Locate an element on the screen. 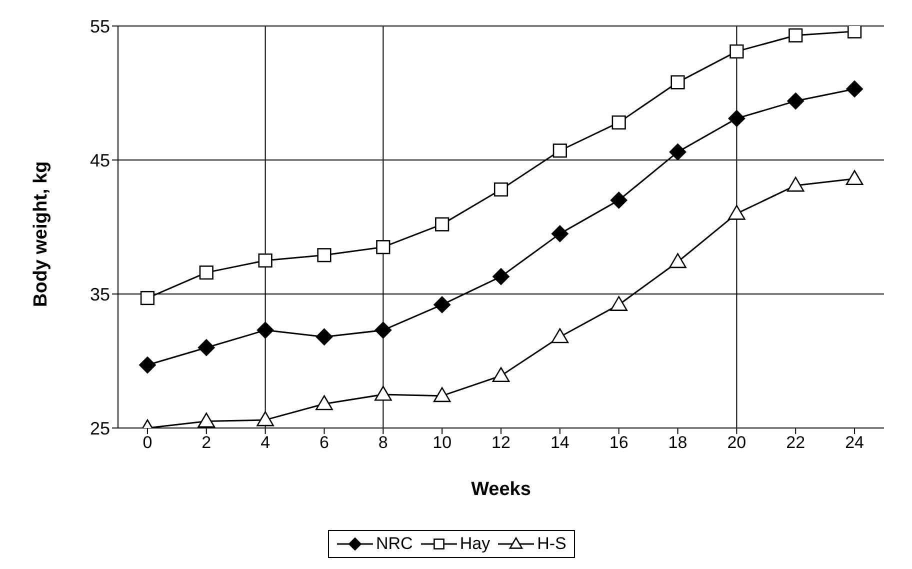 The image size is (912, 569). x-axis-title: Weeks is located at coordinates (501, 489).